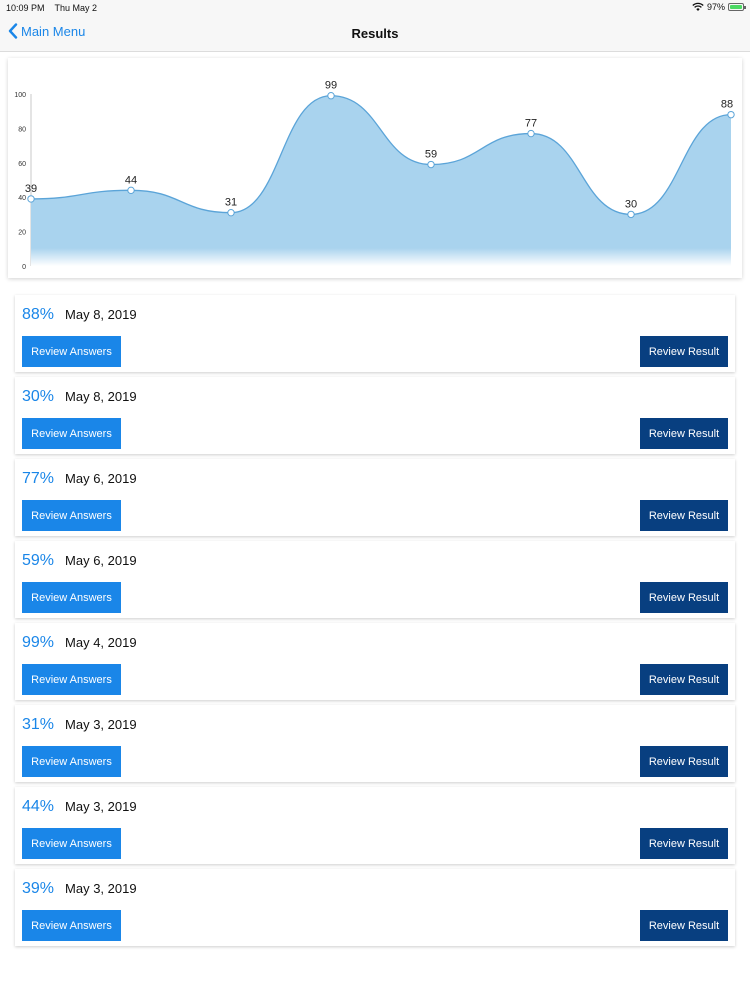 The width and height of the screenshot is (750, 1000). I want to click on result-score: 31%, so click(38, 724).